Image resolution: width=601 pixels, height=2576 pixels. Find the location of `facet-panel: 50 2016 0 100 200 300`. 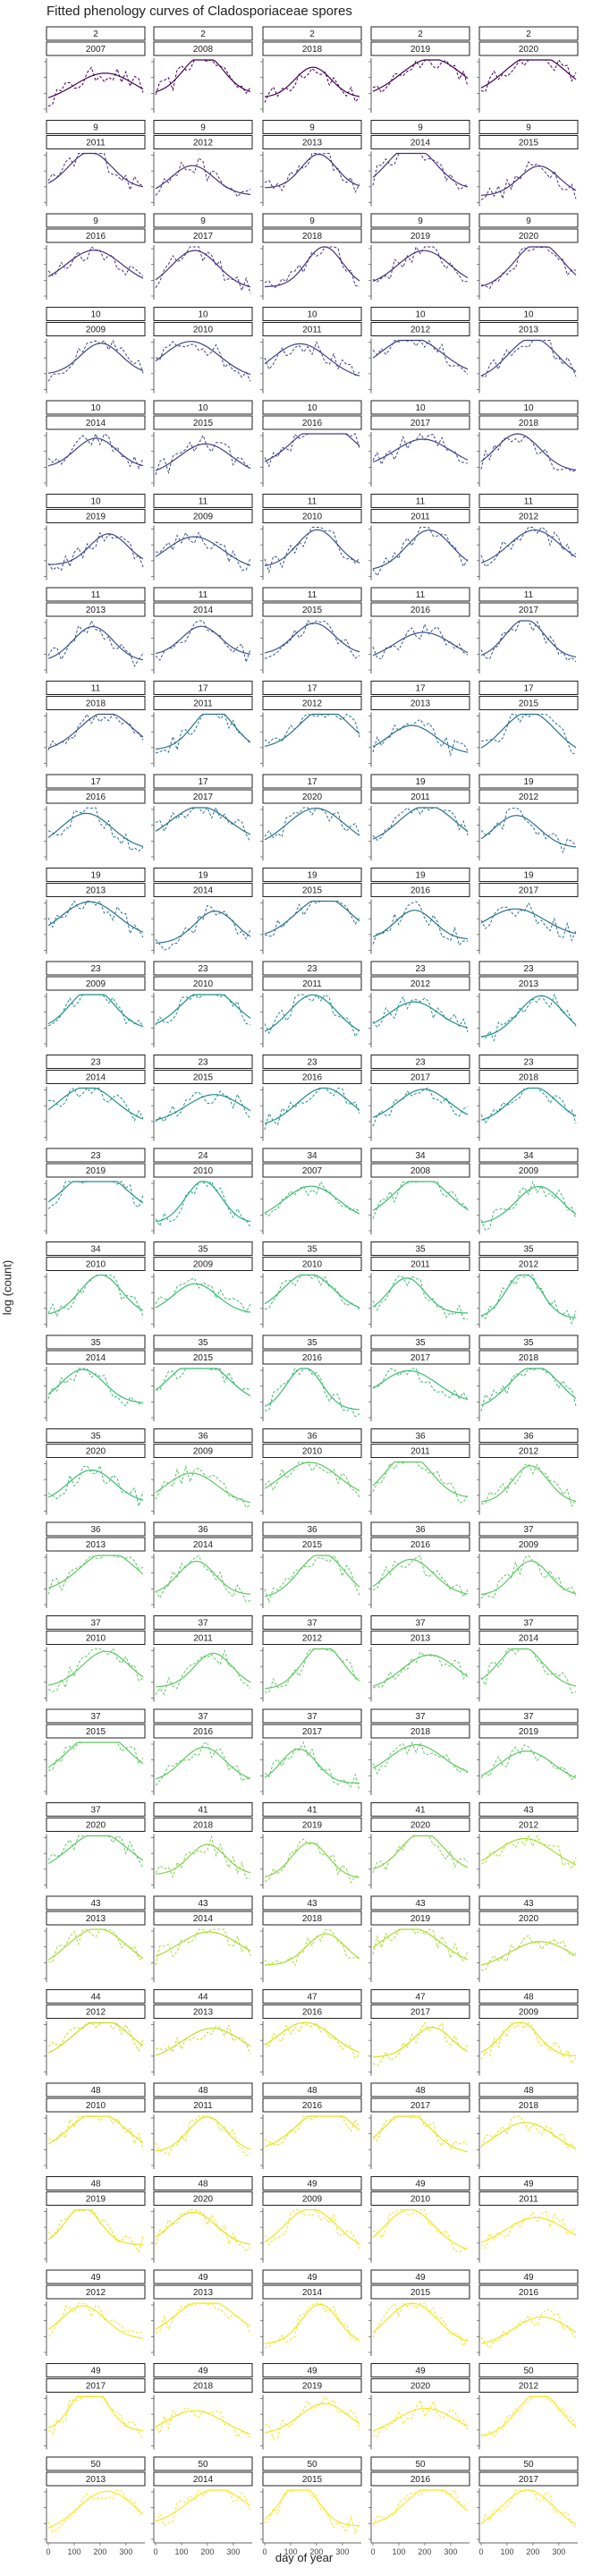

facet-panel: 50 2016 0 100 200 300 is located at coordinates (419, 2506).